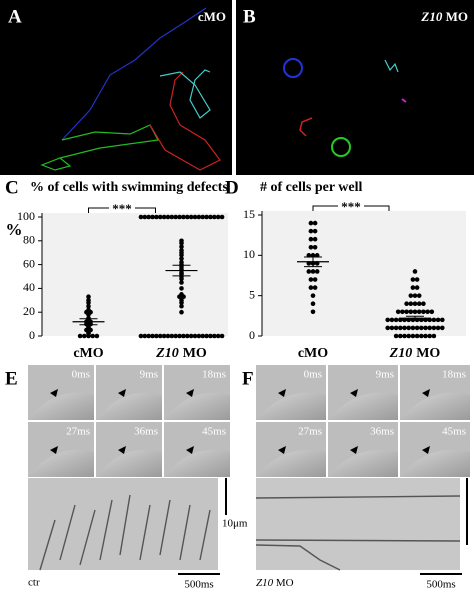 This screenshot has height=595, width=474. What do you see at coordinates (415, 353) in the screenshot?
I see `x-tick-label: Z10 MO` at bounding box center [415, 353].